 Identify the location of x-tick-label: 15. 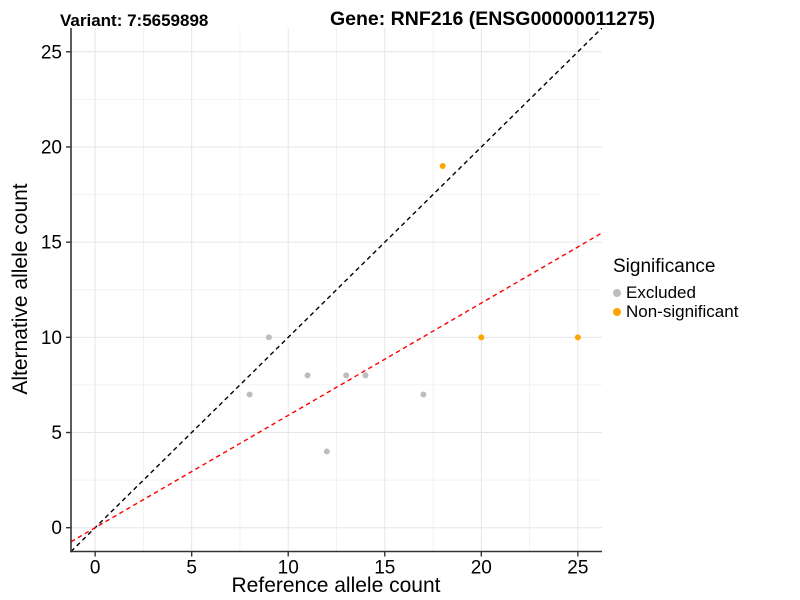
(384, 568).